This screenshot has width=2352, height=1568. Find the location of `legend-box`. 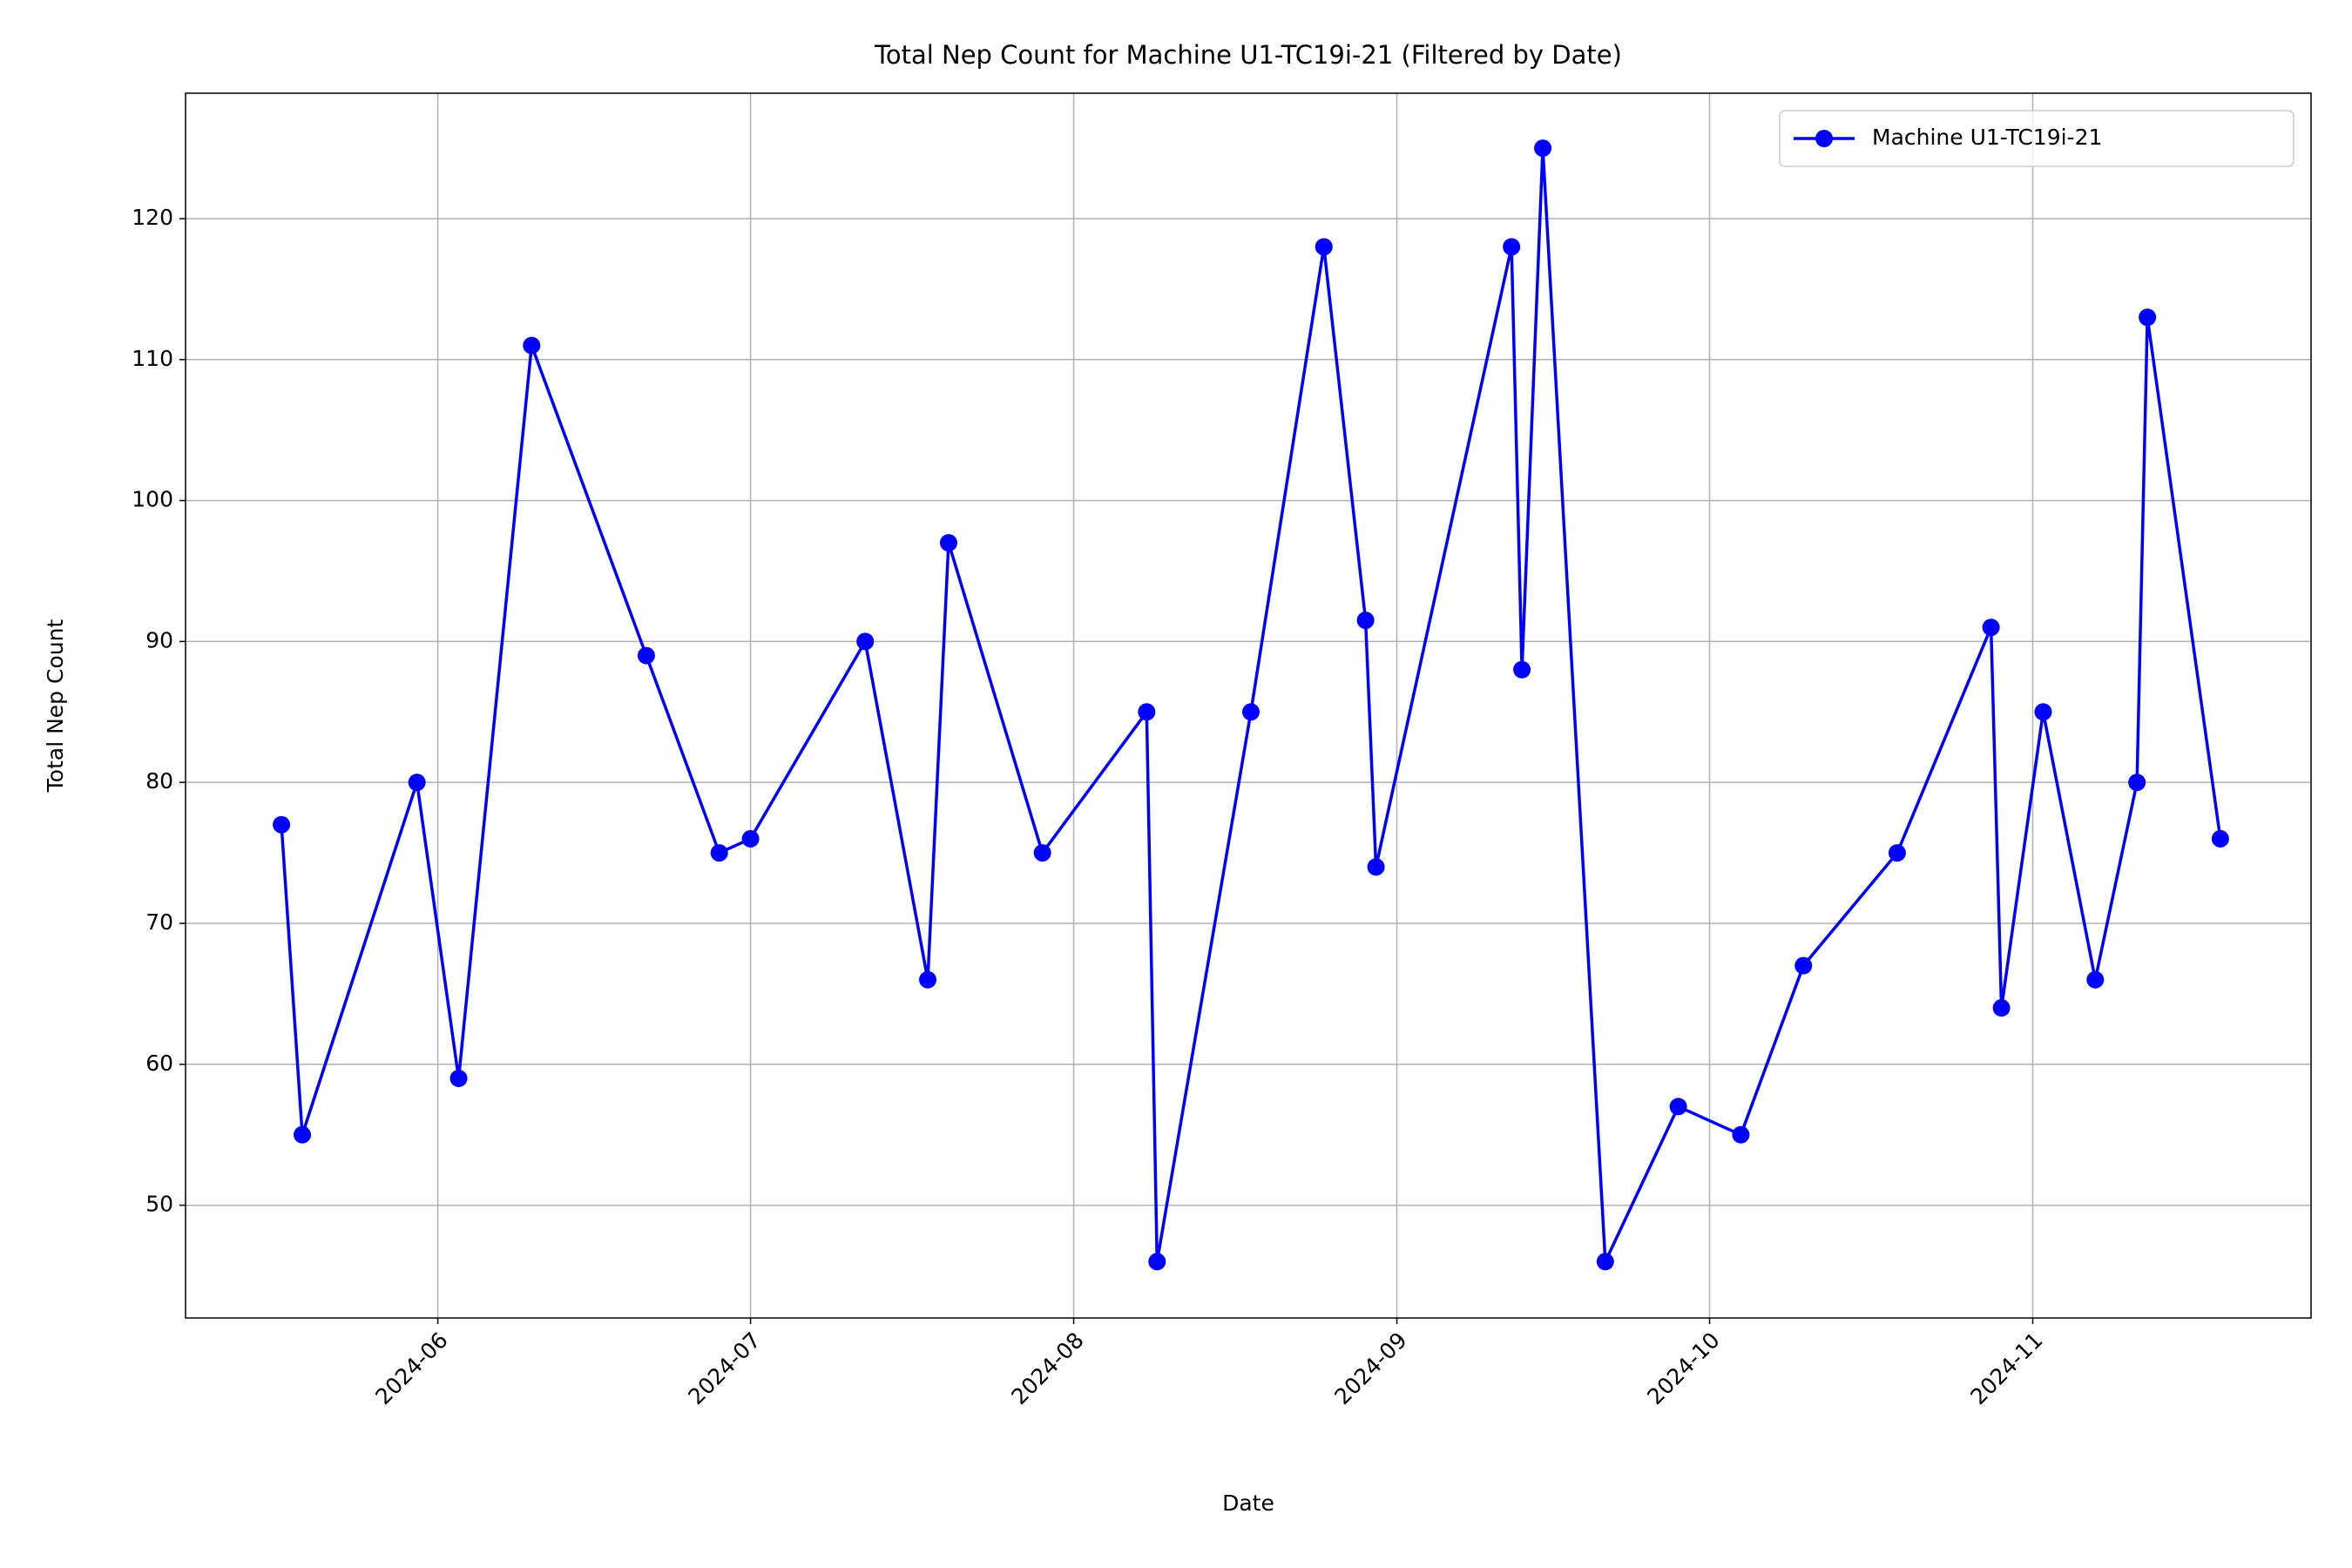

legend-box is located at coordinates (2037, 138).